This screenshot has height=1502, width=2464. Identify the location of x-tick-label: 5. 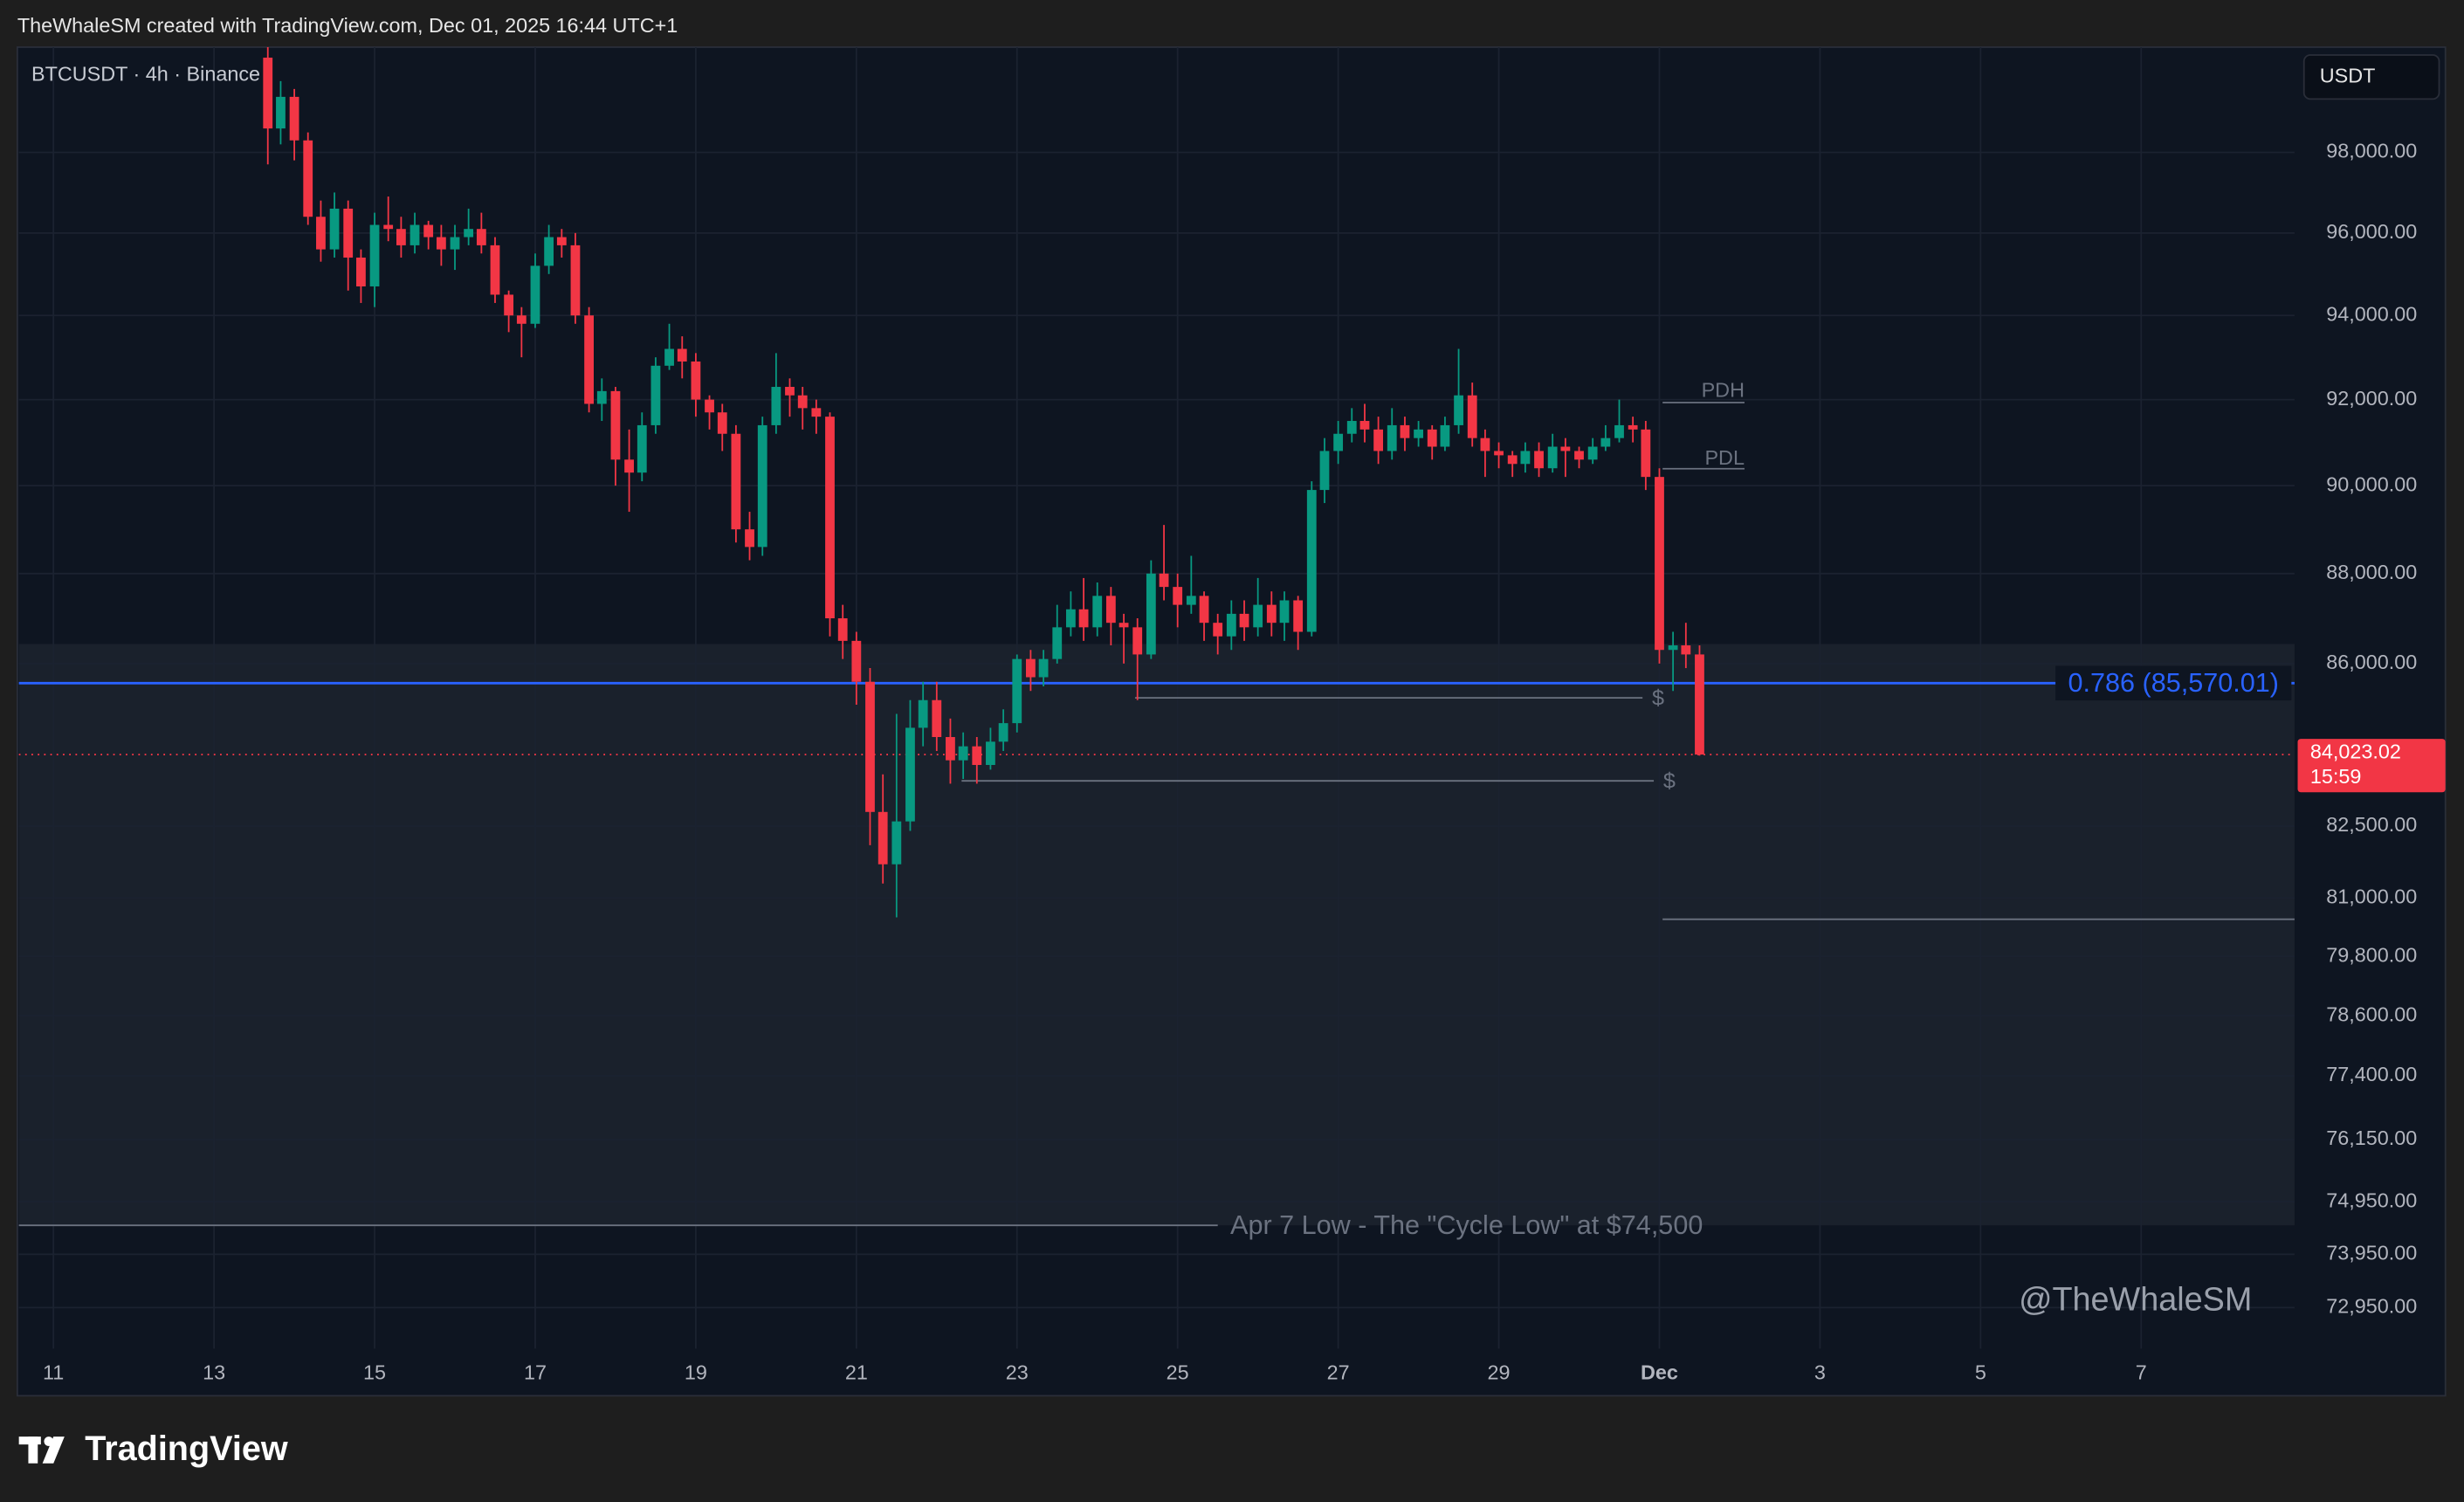
(1981, 1372).